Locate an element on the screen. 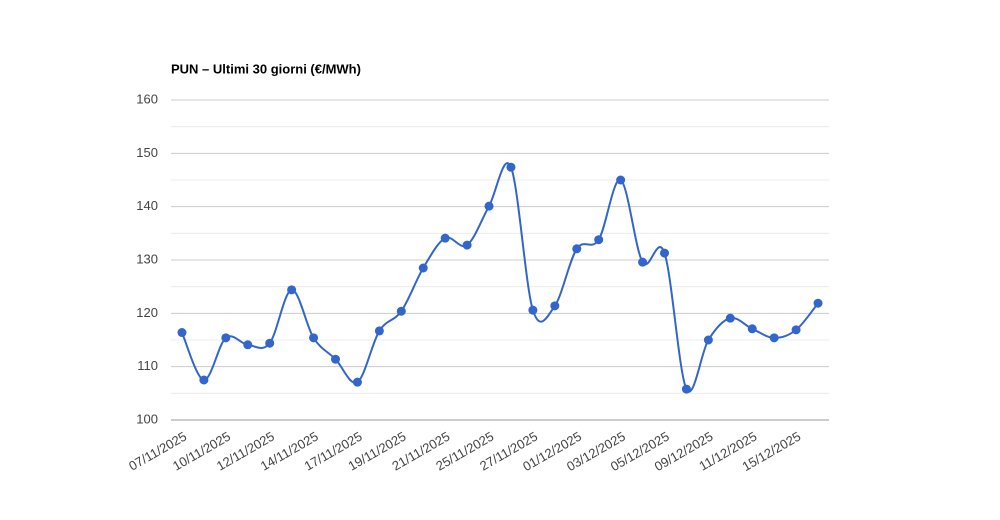  y-tick-label: 140 is located at coordinates (147, 205).